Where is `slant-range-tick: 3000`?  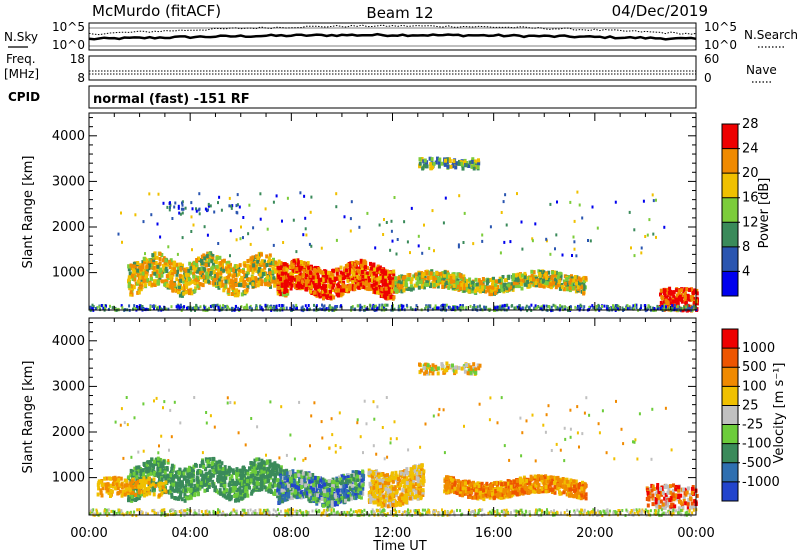
slant-range-tick: 3000 is located at coordinates (68, 181).